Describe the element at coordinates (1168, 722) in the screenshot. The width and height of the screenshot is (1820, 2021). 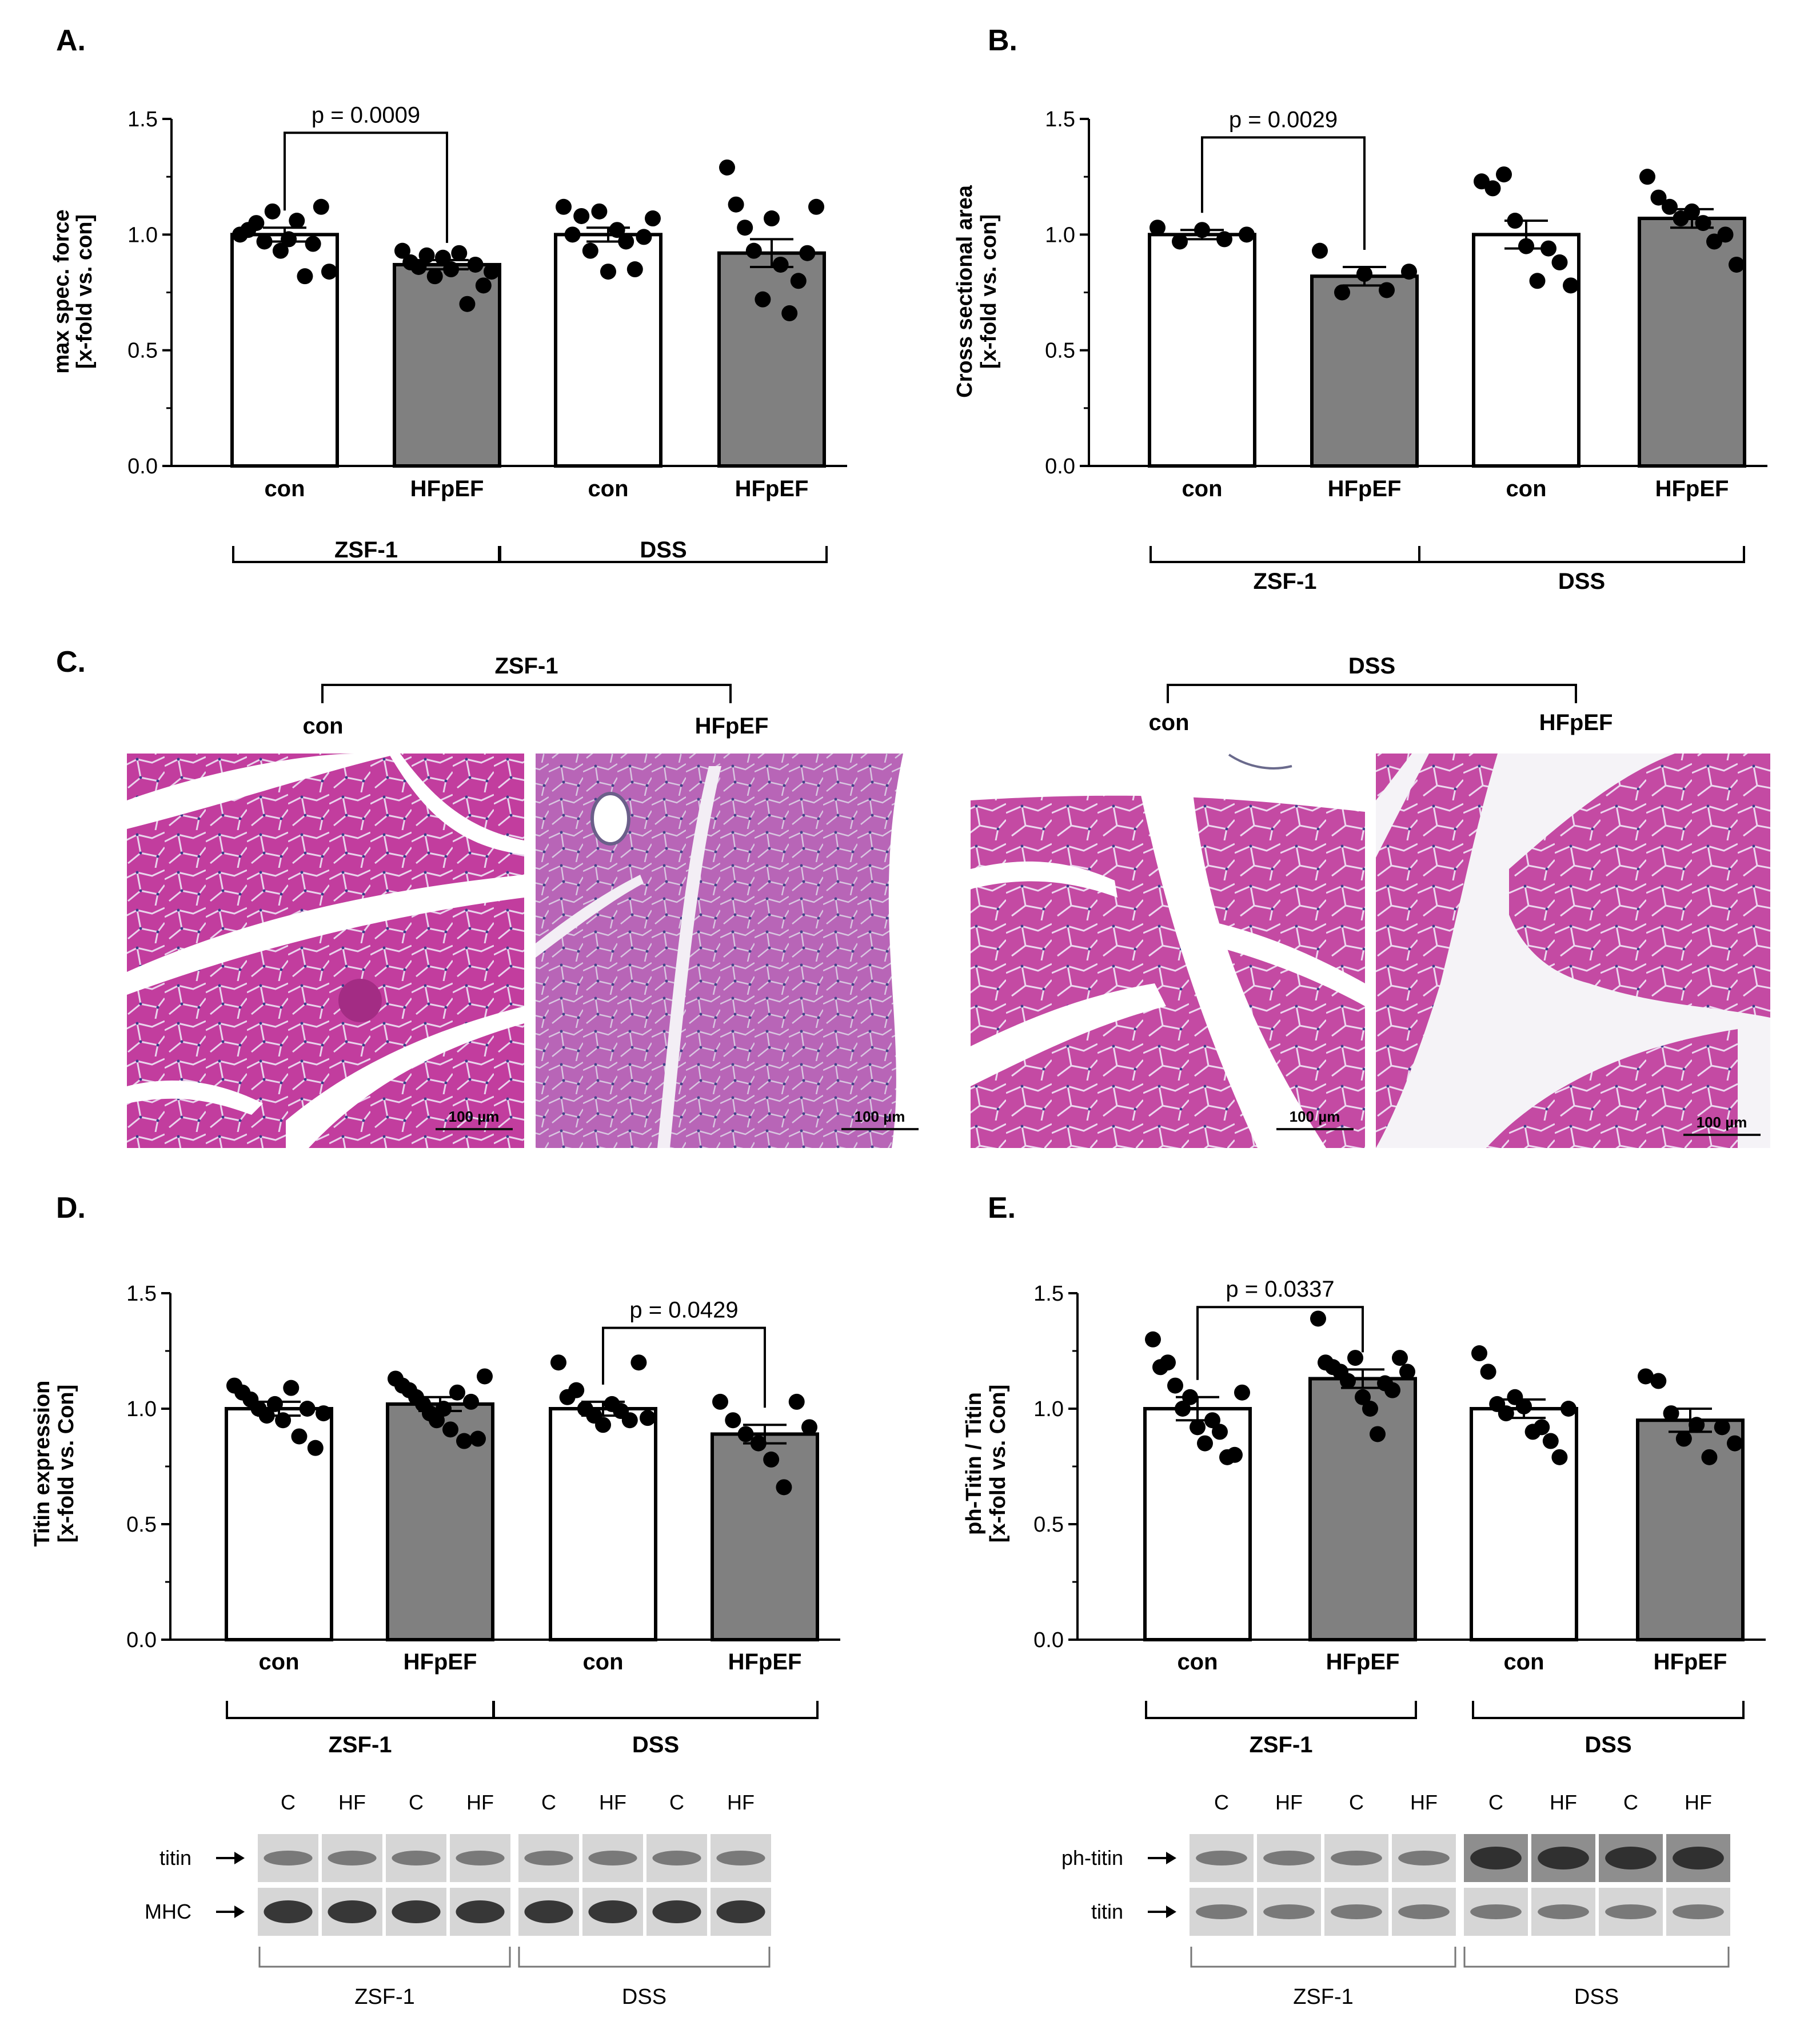
I see `dss-con-label: con` at that location.